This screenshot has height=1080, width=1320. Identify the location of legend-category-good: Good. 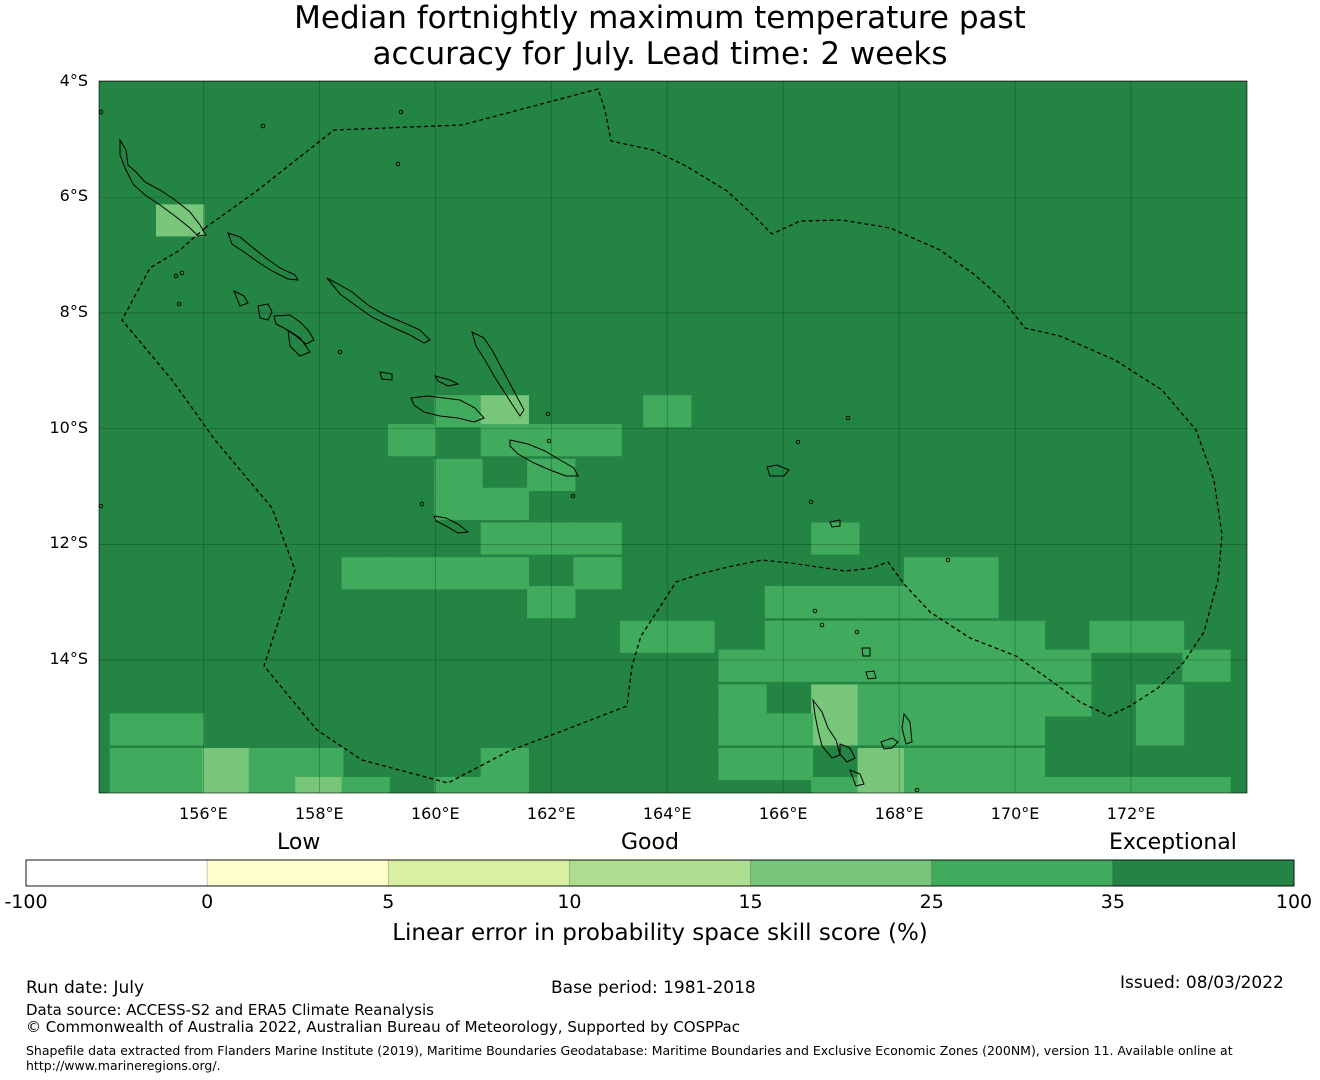
(650, 842).